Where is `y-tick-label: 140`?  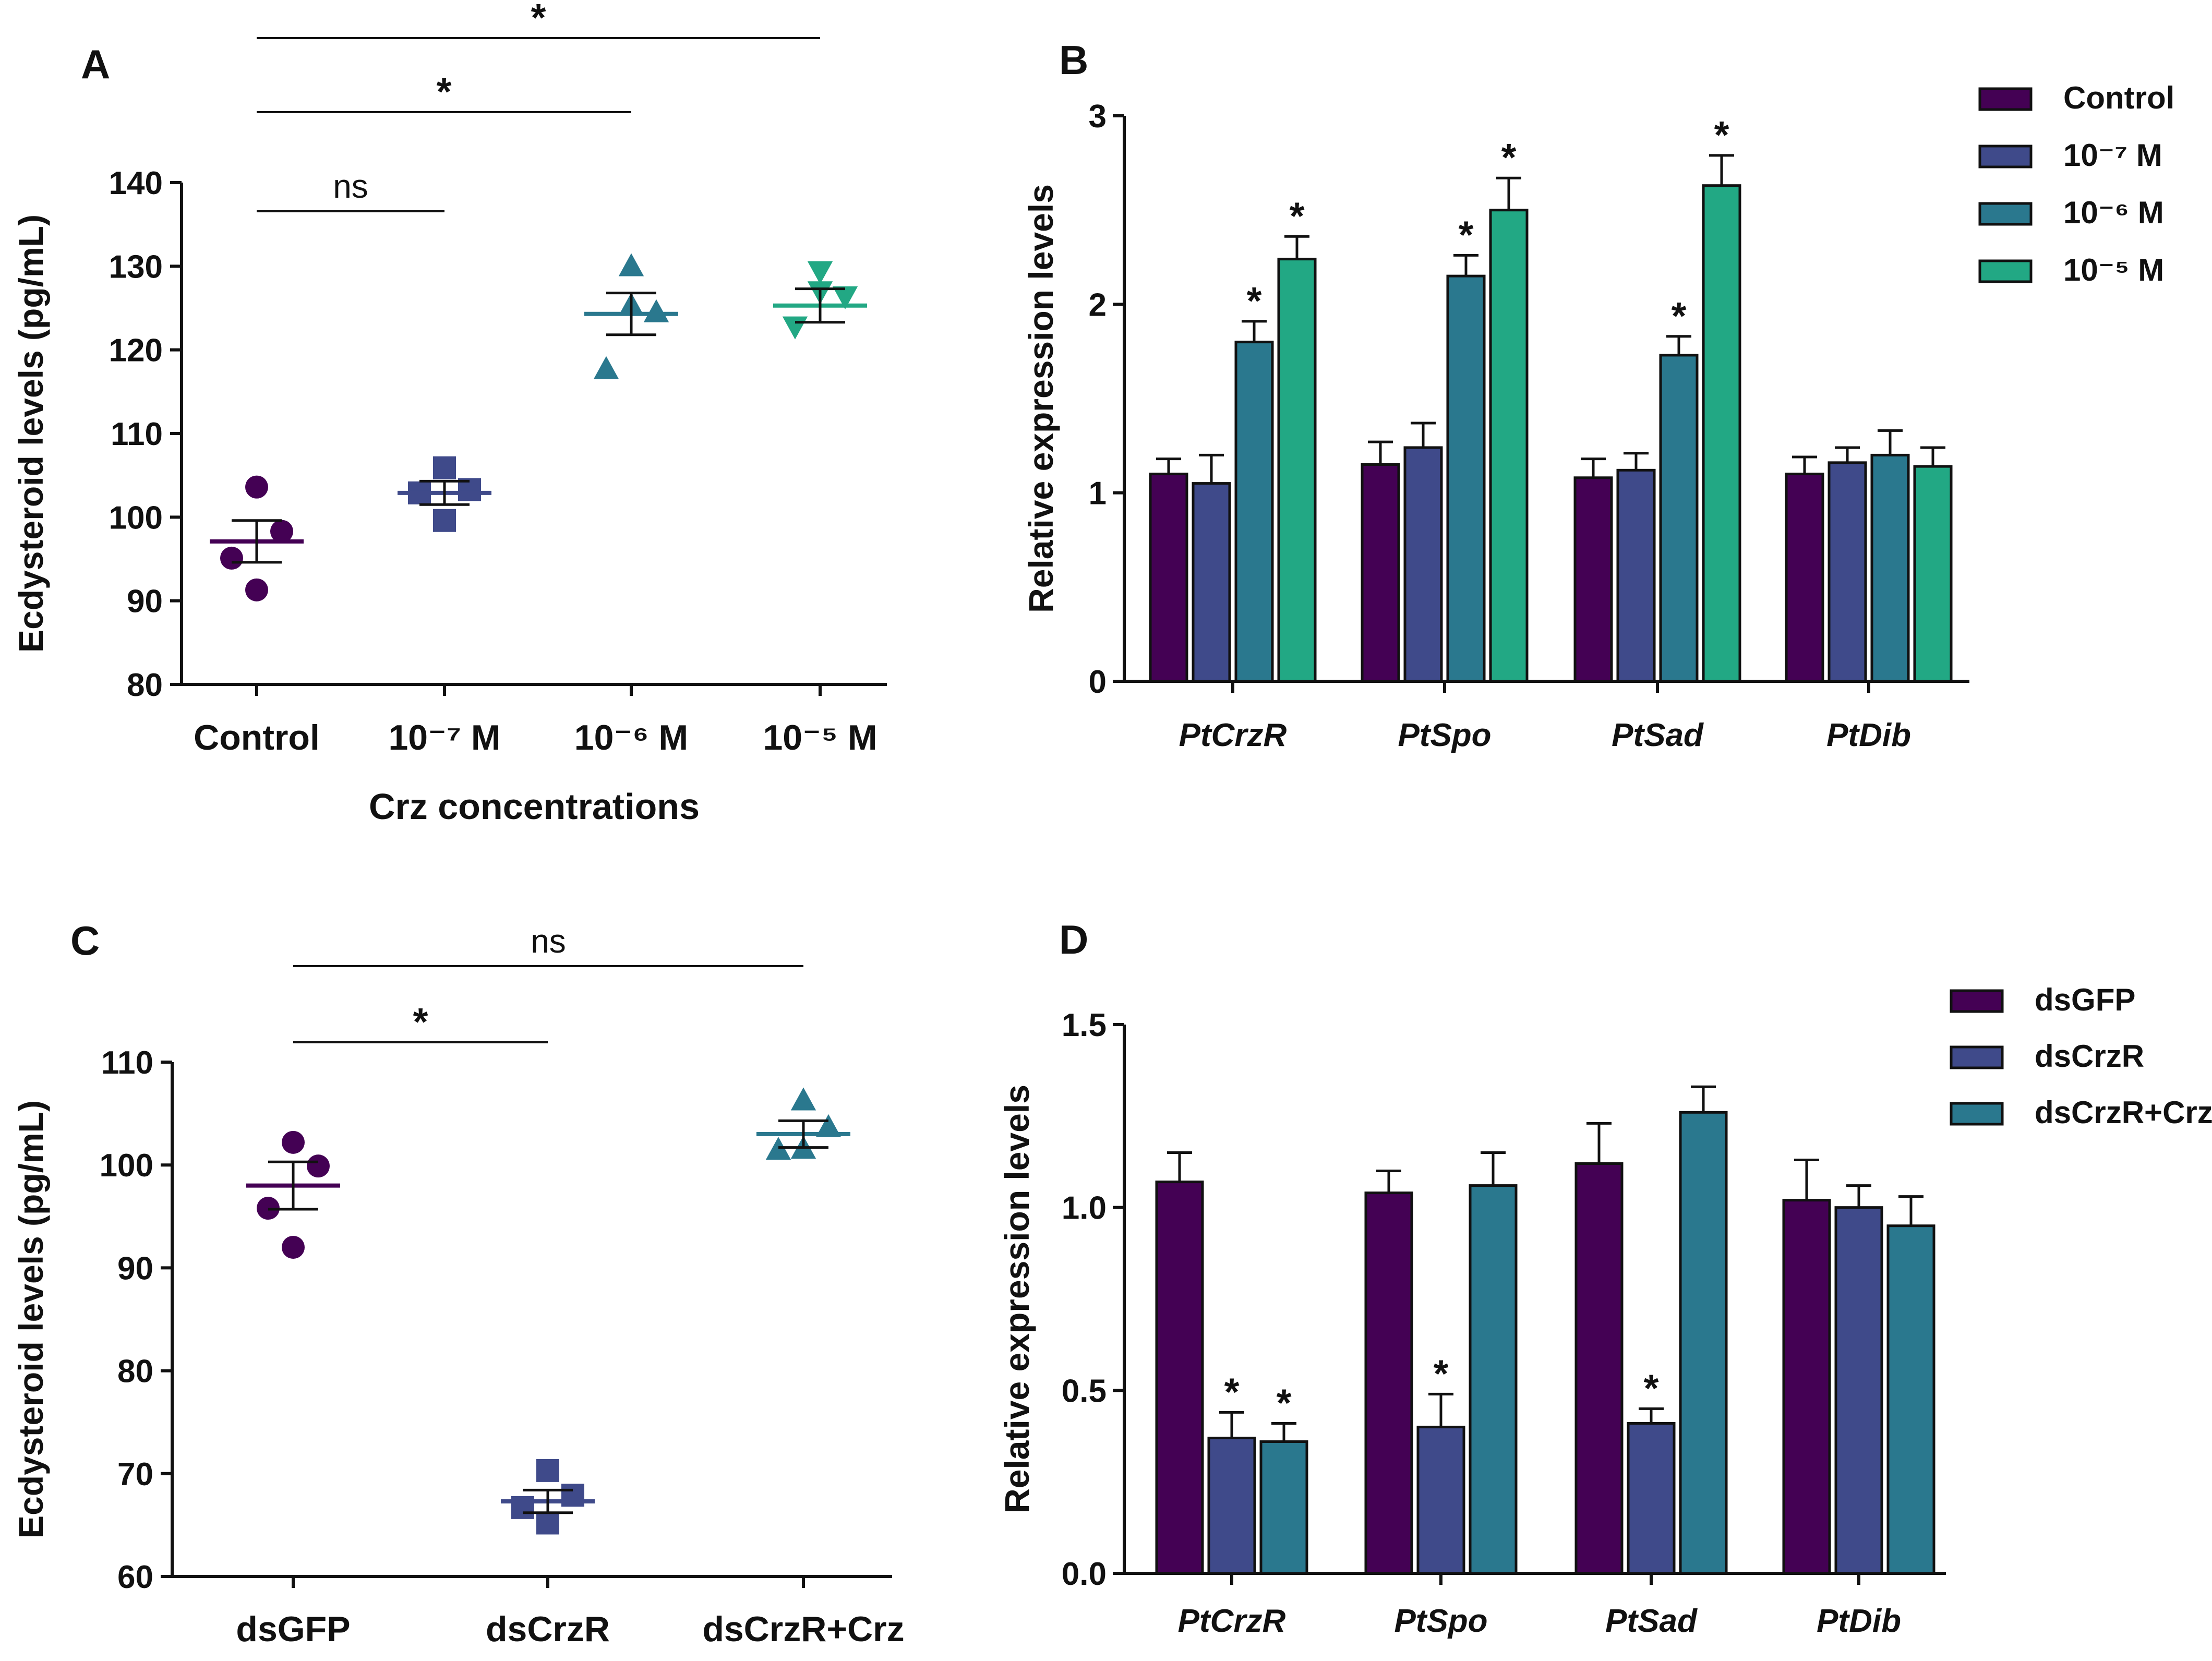 y-tick-label: 140 is located at coordinates (136, 183).